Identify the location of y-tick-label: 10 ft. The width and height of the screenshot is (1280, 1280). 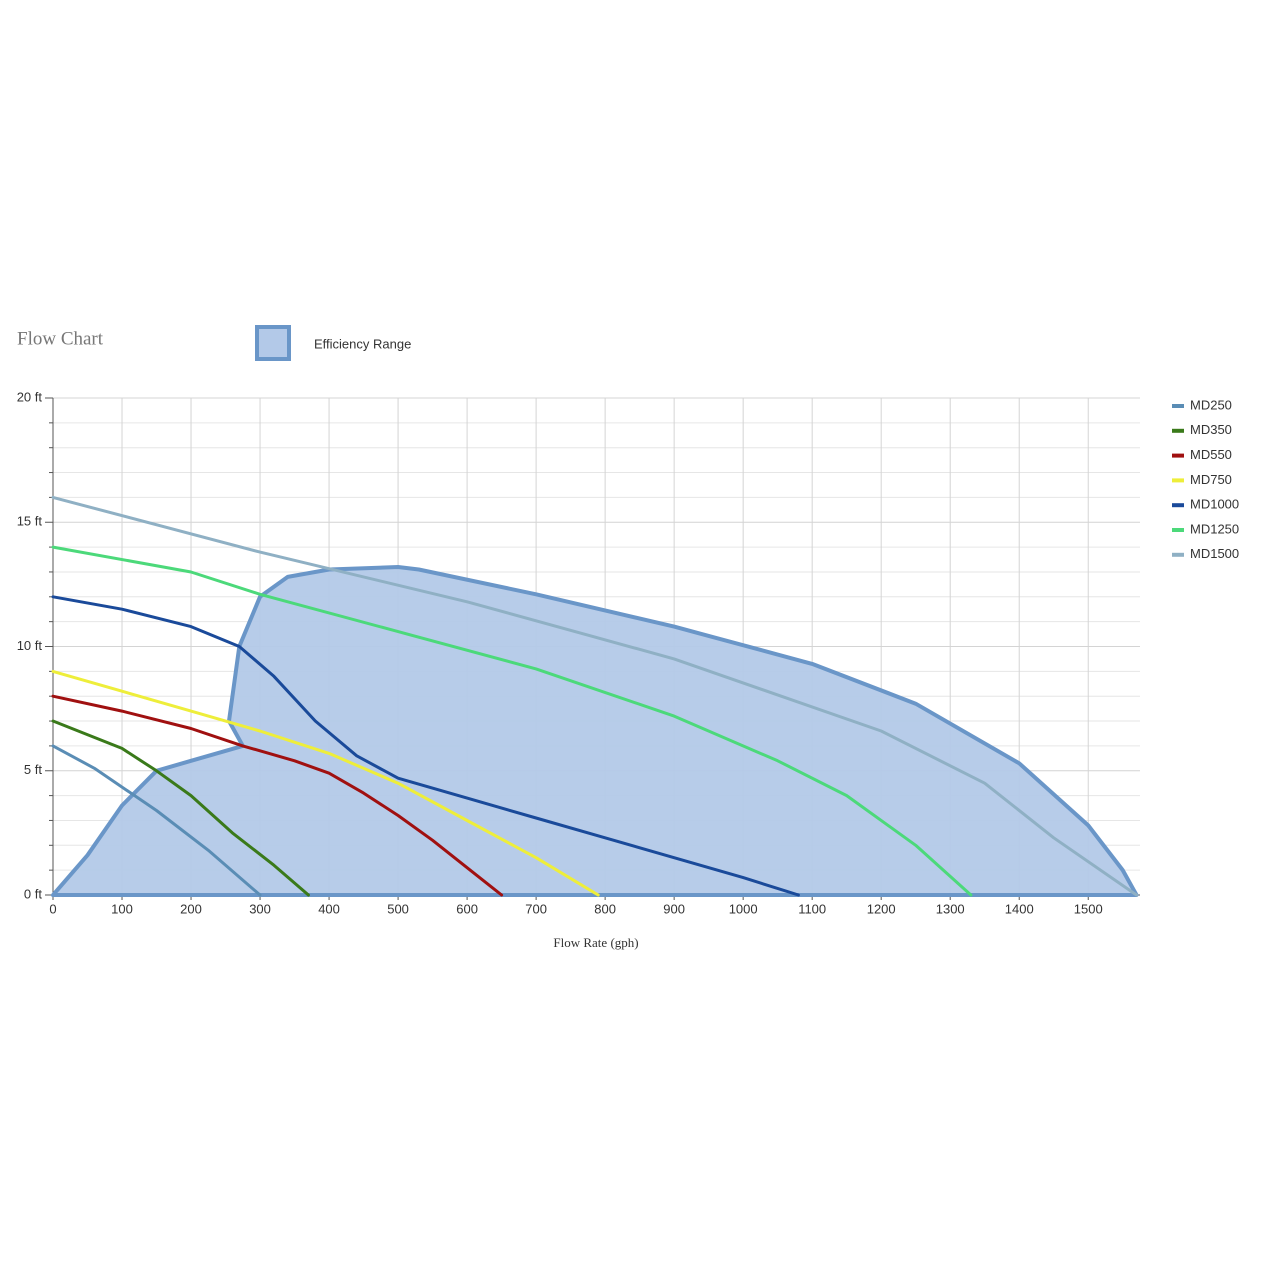
(30, 645).